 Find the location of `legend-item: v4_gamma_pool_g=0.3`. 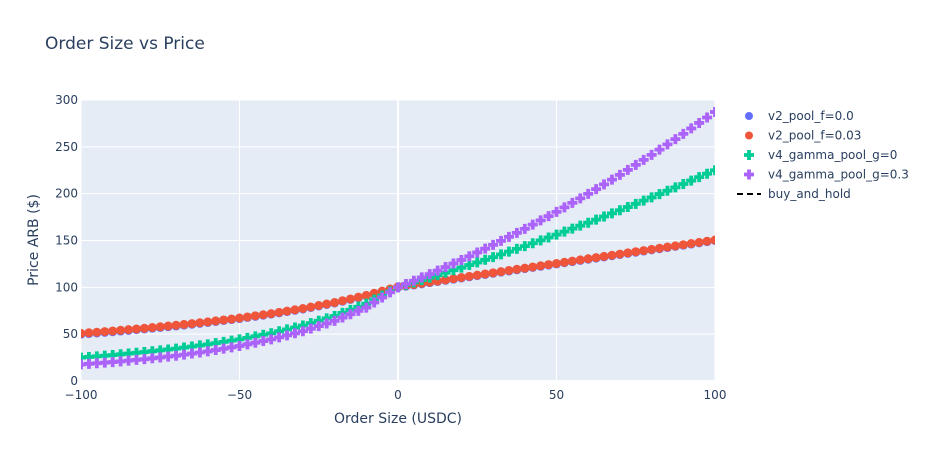

legend-item: v4_gamma_pool_g=0.3 is located at coordinates (826, 175).